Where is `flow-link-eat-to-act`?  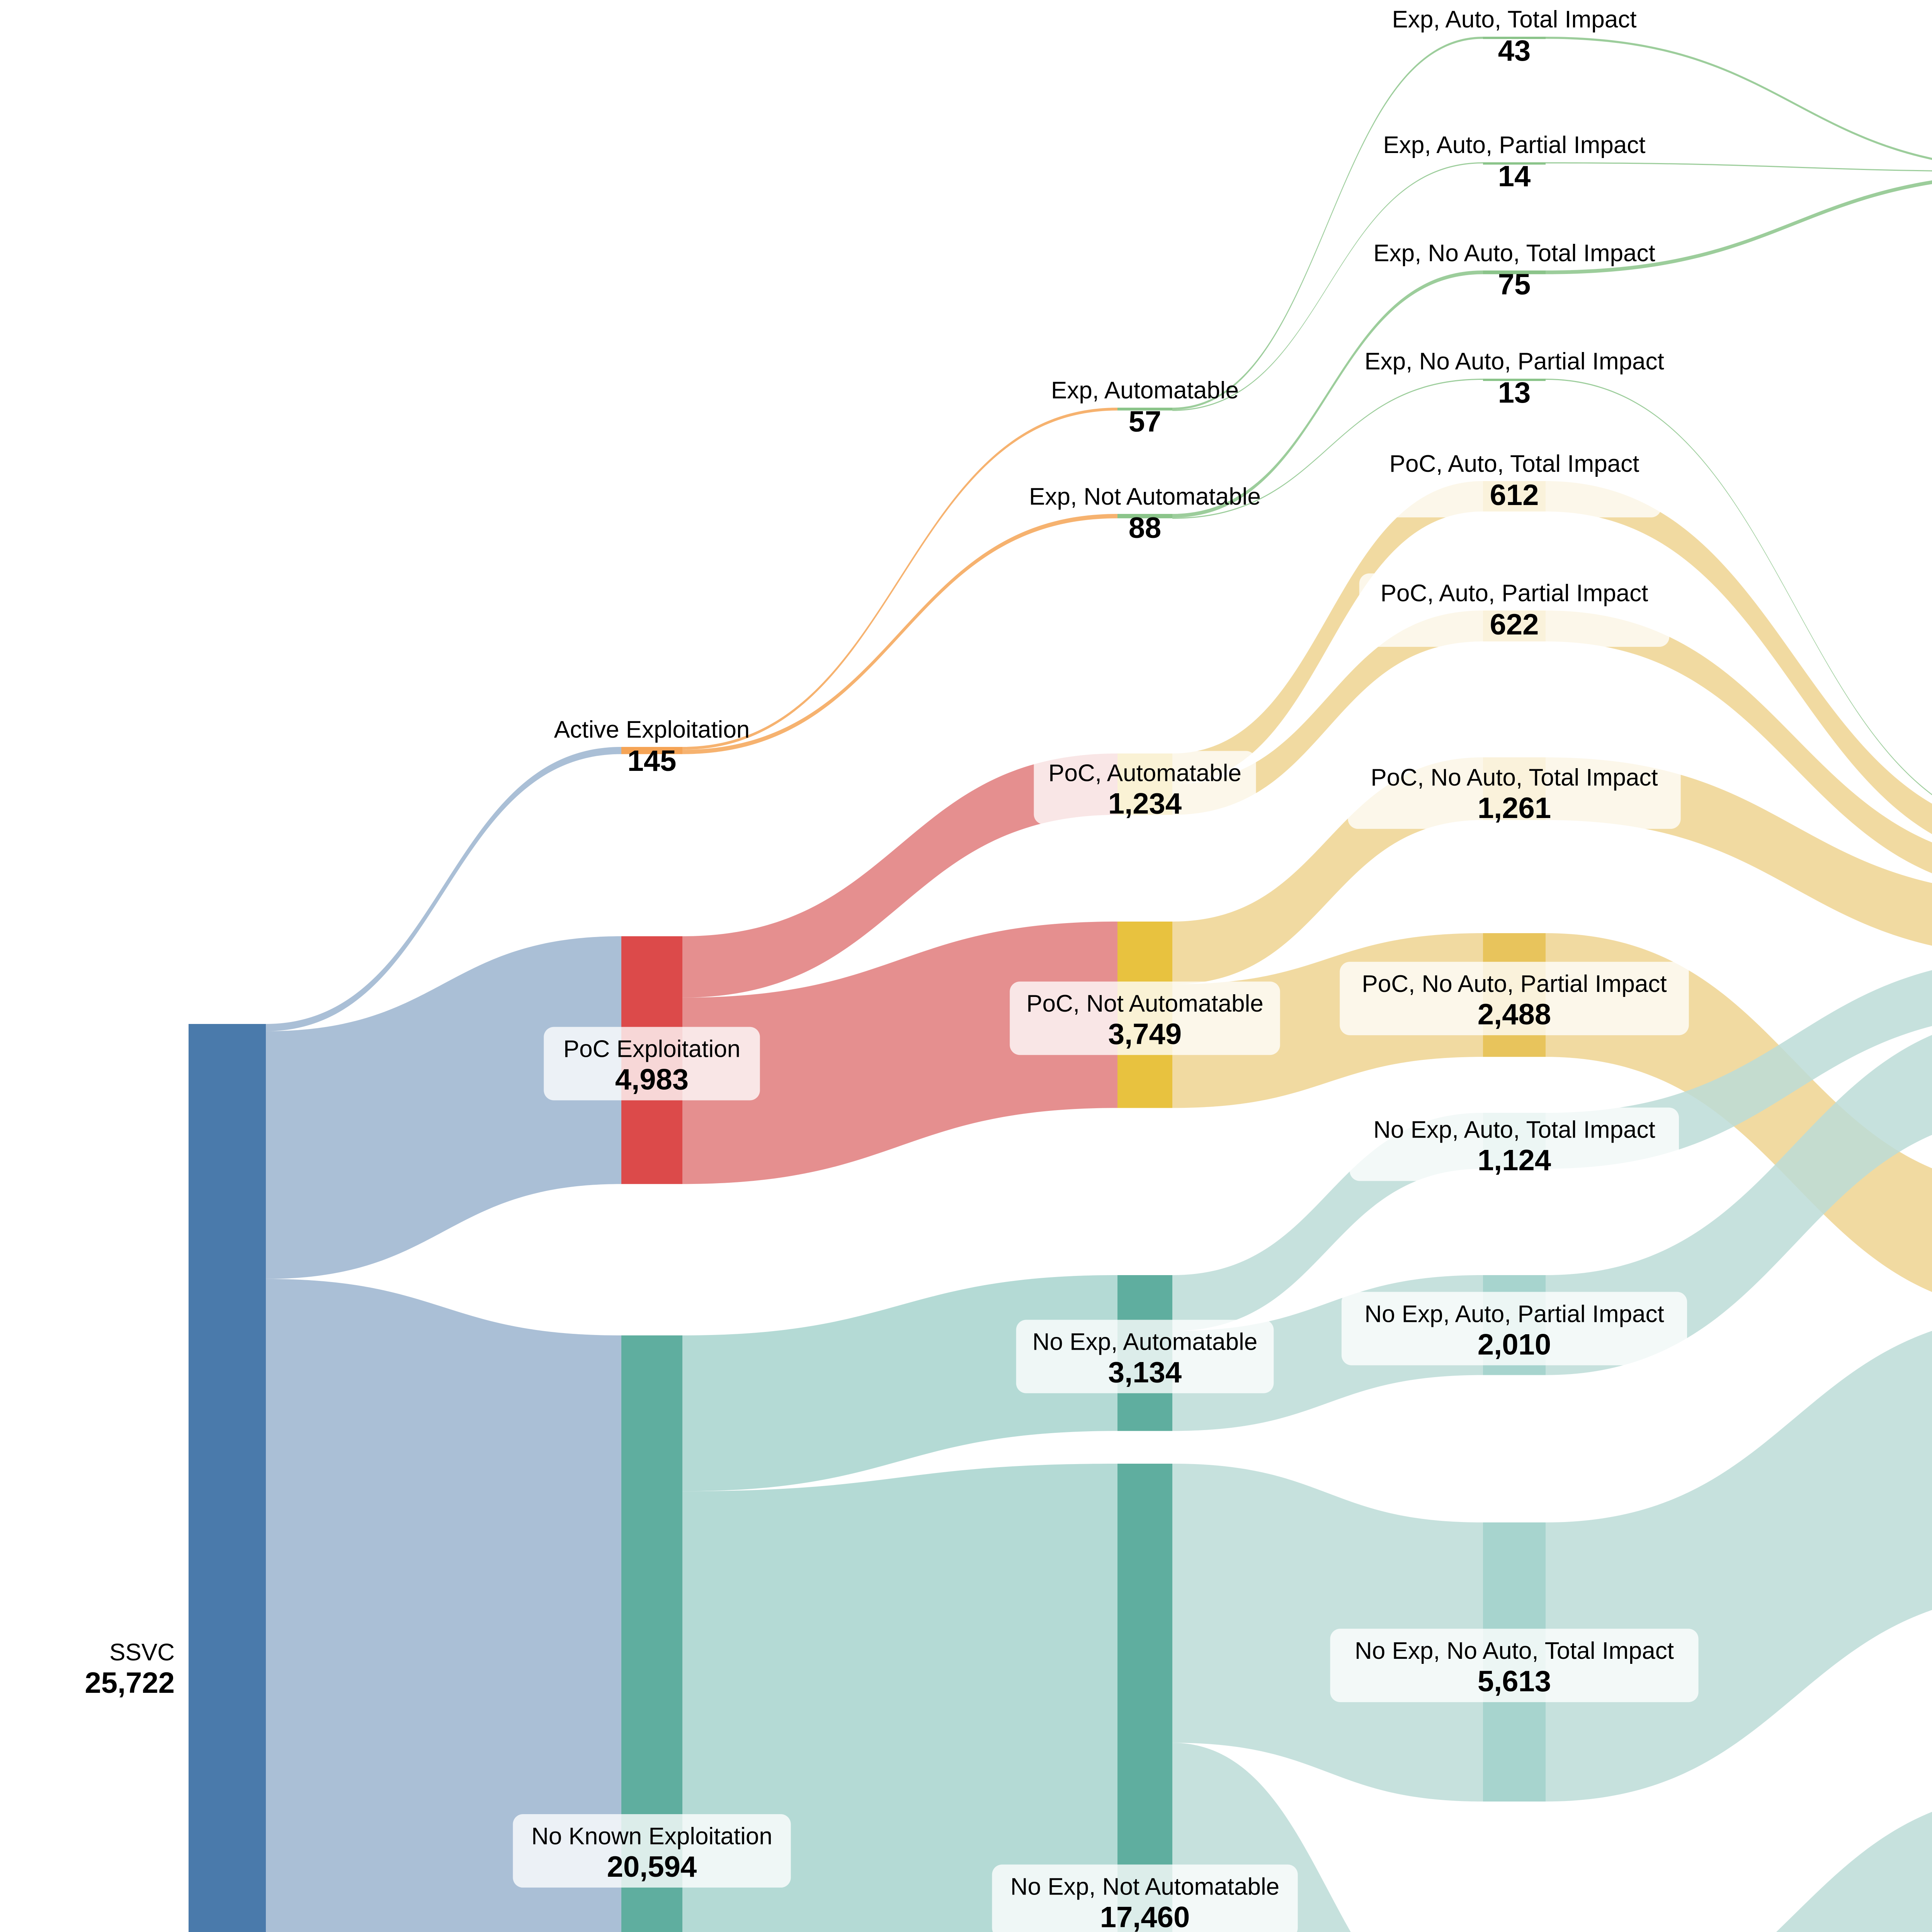
flow-link-eat-to-act is located at coordinates (1739, 104).